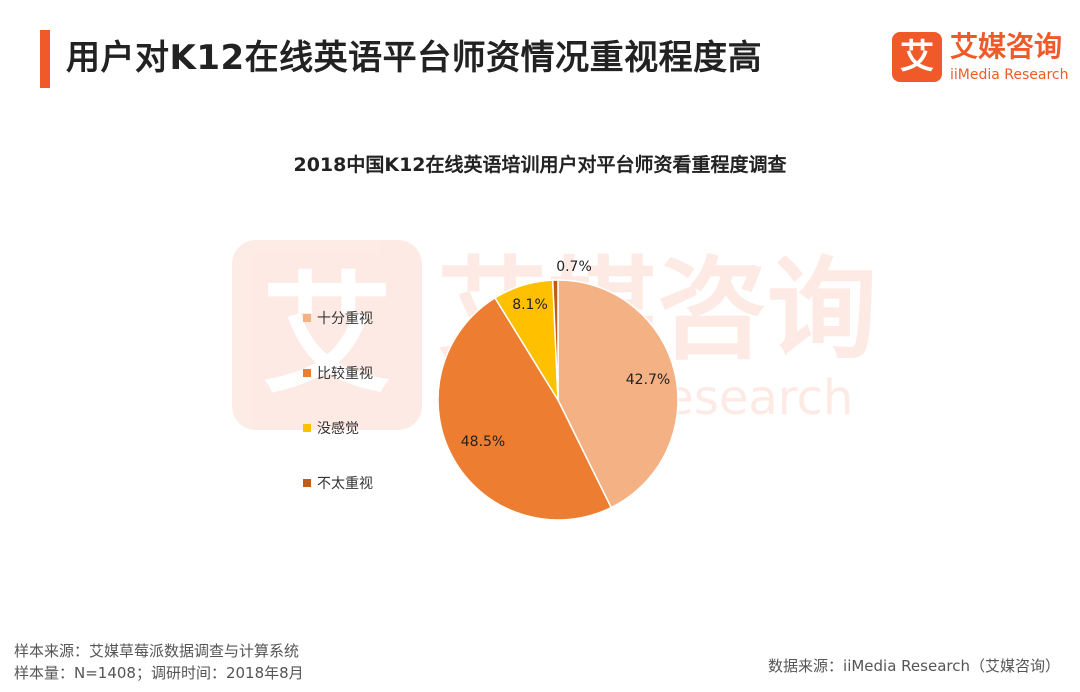 The height and width of the screenshot is (692, 1080). Describe the element at coordinates (1009, 75) in the screenshot. I see `logo-en-text: iiMedia Research` at that location.